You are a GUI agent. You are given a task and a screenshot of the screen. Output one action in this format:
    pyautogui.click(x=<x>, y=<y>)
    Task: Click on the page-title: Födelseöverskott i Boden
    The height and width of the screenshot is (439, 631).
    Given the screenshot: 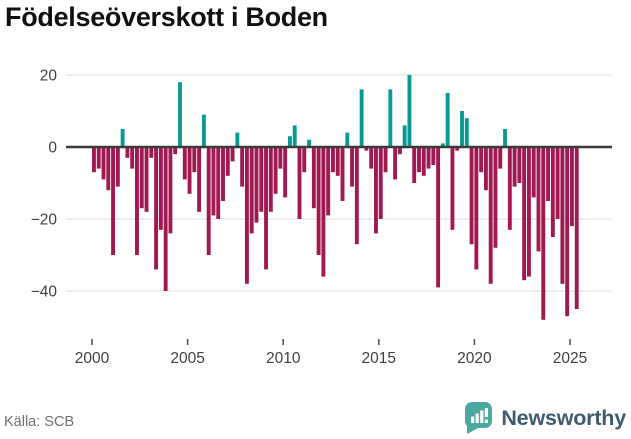 What is the action you would take?
    pyautogui.click(x=166, y=17)
    